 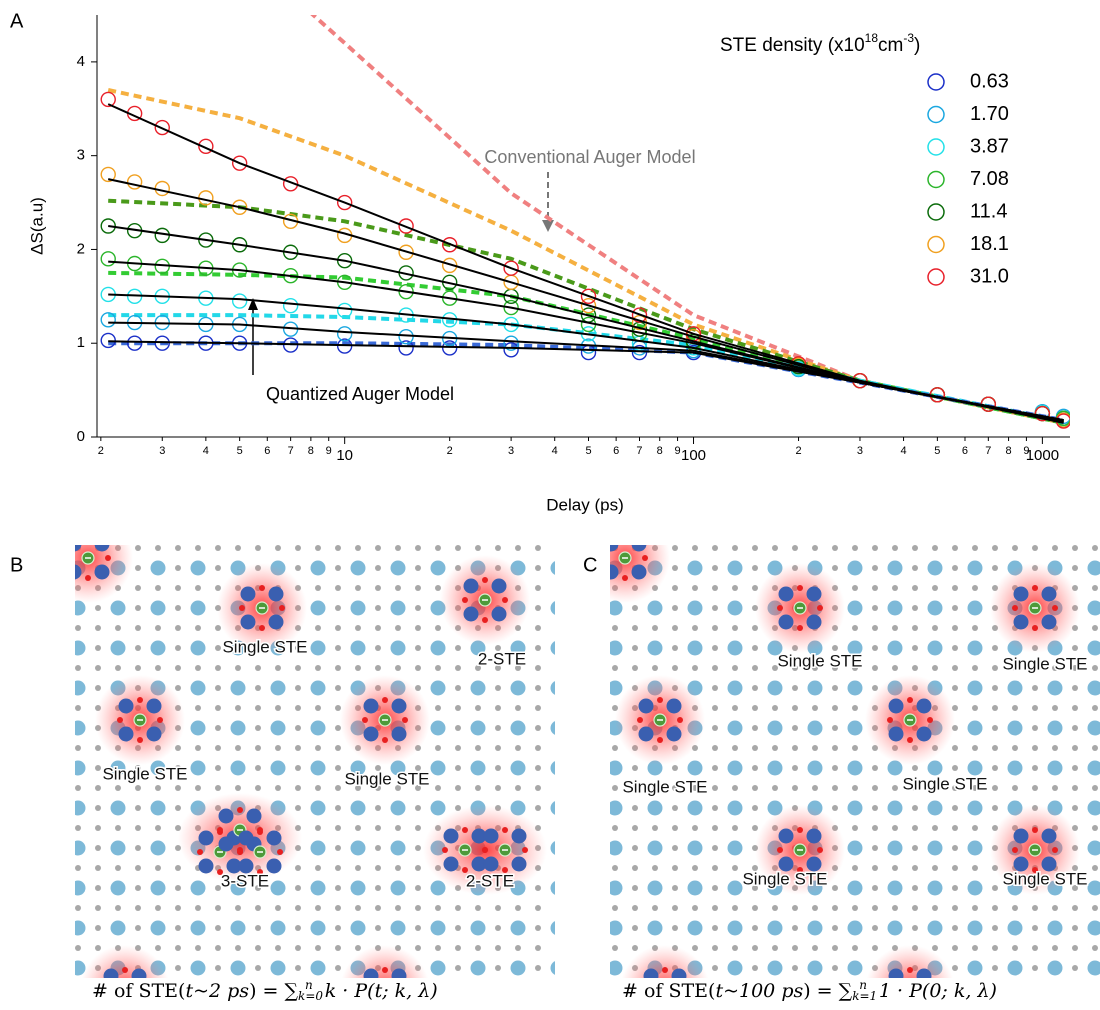 What do you see at coordinates (917, 45) in the screenshot?
I see `legend-title-part: )` at bounding box center [917, 45].